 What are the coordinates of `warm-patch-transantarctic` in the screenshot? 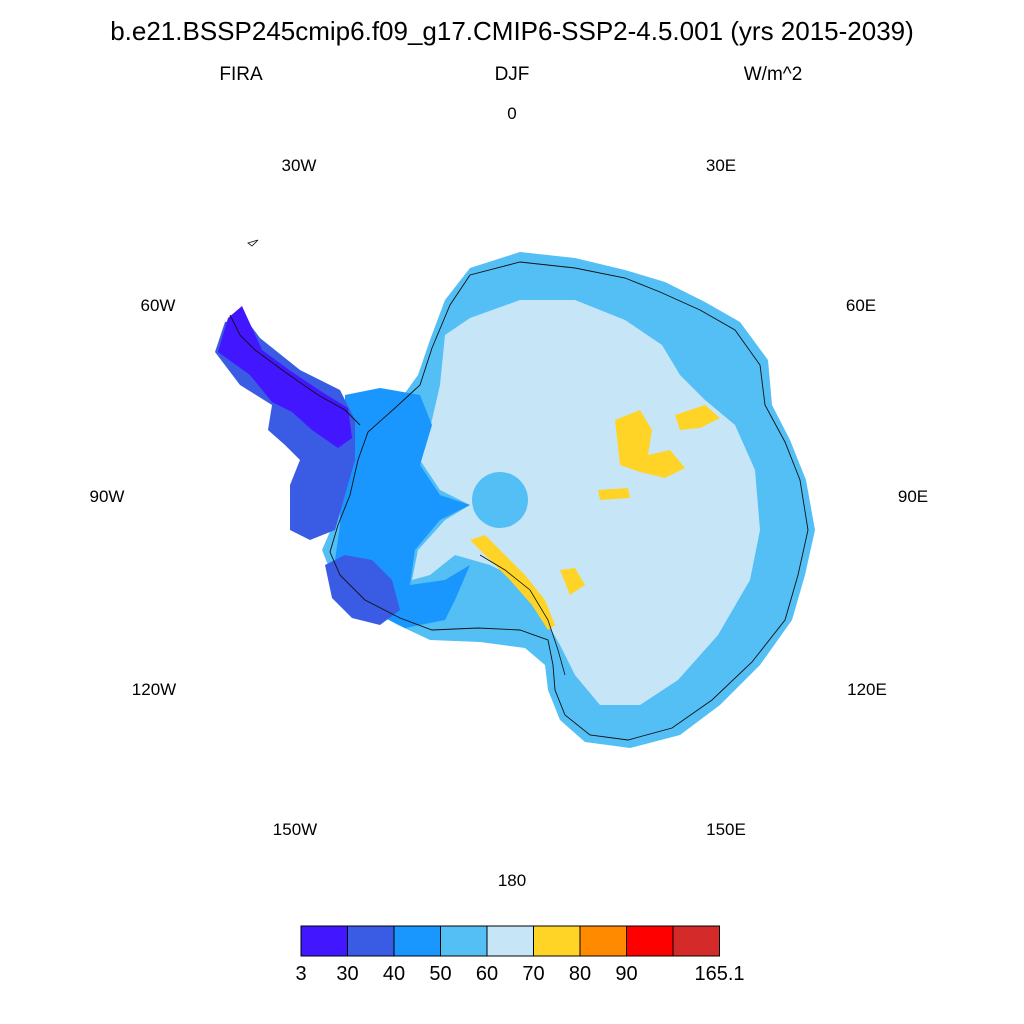 It's located at (512, 582).